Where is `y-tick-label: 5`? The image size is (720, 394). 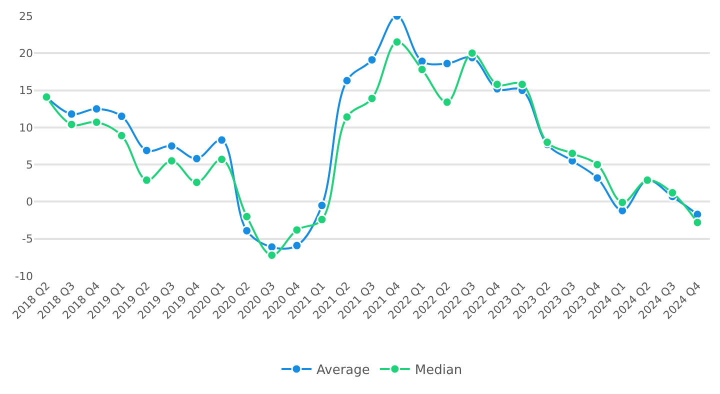
y-tick-label: 5 is located at coordinates (29, 165).